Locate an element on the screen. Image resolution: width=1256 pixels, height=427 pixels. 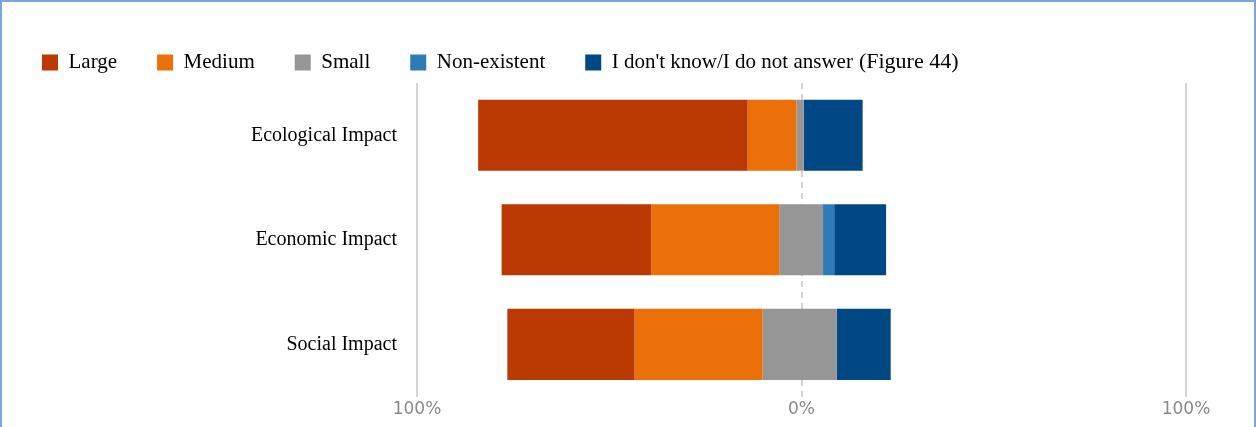
y-tick-label: Economic Impact is located at coordinates (326, 239).